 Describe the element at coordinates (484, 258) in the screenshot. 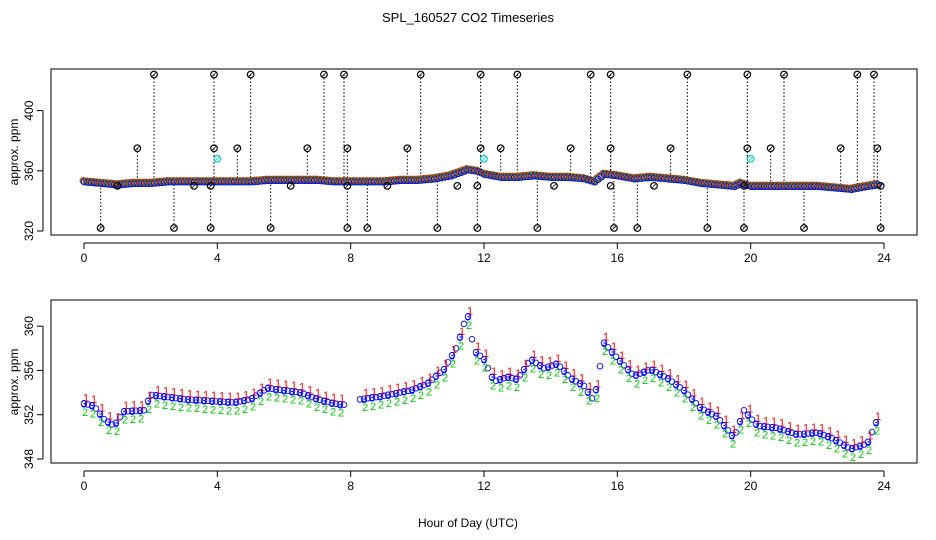

I see `x-tick-label: 12` at that location.